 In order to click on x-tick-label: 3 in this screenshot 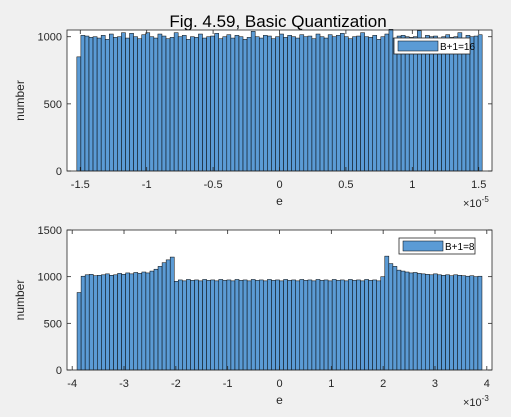, I will do `click(435, 384)`.